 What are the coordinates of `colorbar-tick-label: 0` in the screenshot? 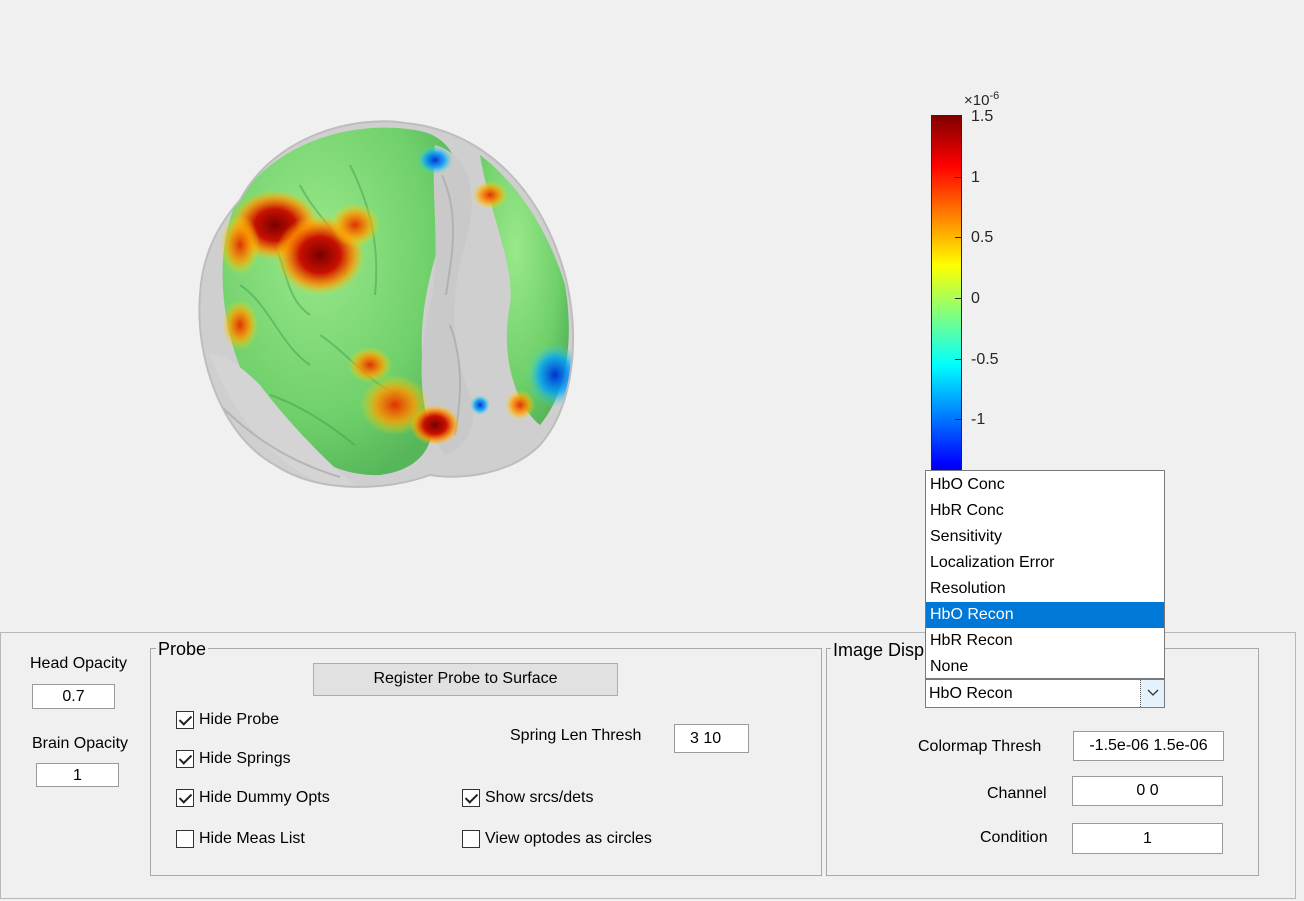 It's located at (975, 298).